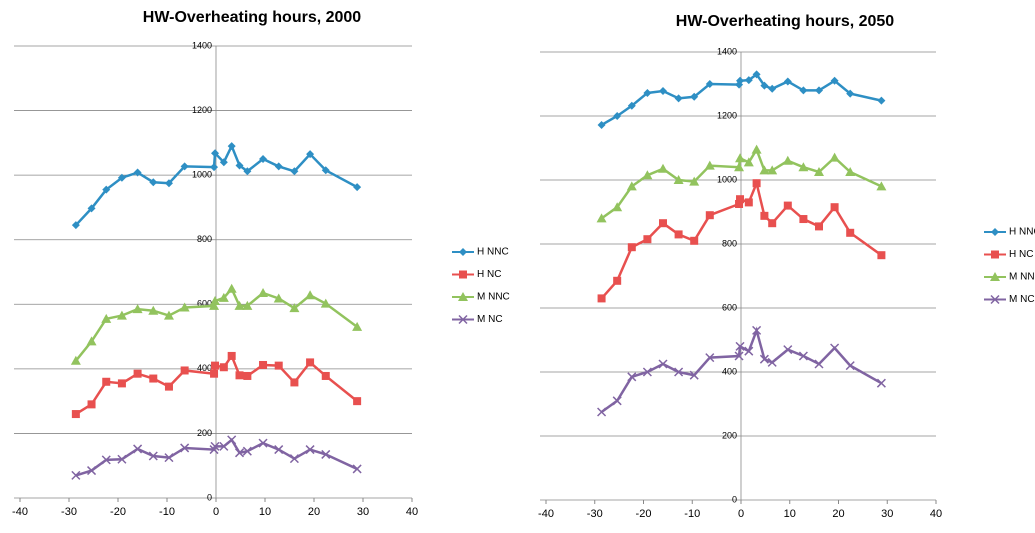  I want to click on series-line, so click(741, 370).